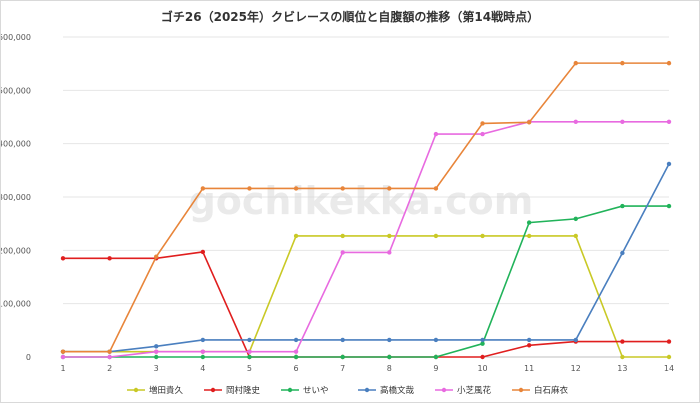  What do you see at coordinates (202, 368) in the screenshot?
I see `x-tick-label: 4` at bounding box center [202, 368].